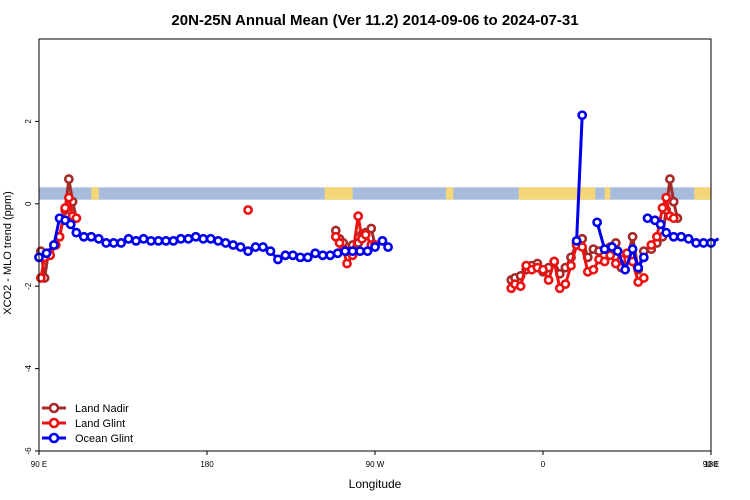 The width and height of the screenshot is (750, 500). Describe the element at coordinates (28, 451) in the screenshot. I see `y-tick-label: -6` at that location.